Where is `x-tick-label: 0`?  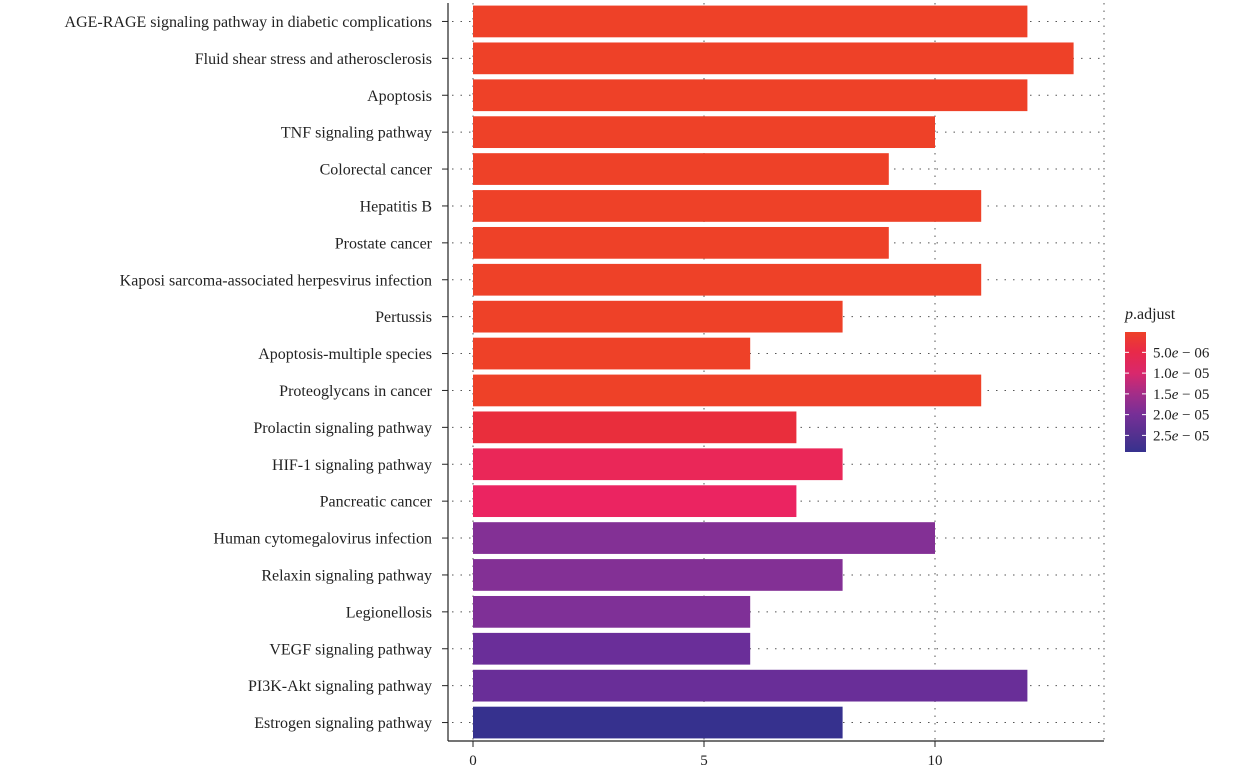 x-tick-label: 0 is located at coordinates (473, 761).